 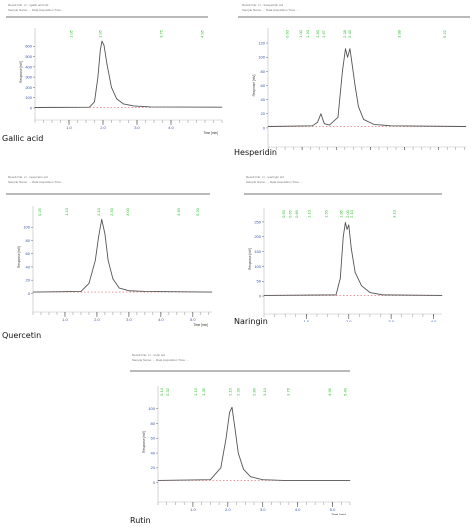 I want to click on y-tick-label: 250, so click(x=257, y=221).